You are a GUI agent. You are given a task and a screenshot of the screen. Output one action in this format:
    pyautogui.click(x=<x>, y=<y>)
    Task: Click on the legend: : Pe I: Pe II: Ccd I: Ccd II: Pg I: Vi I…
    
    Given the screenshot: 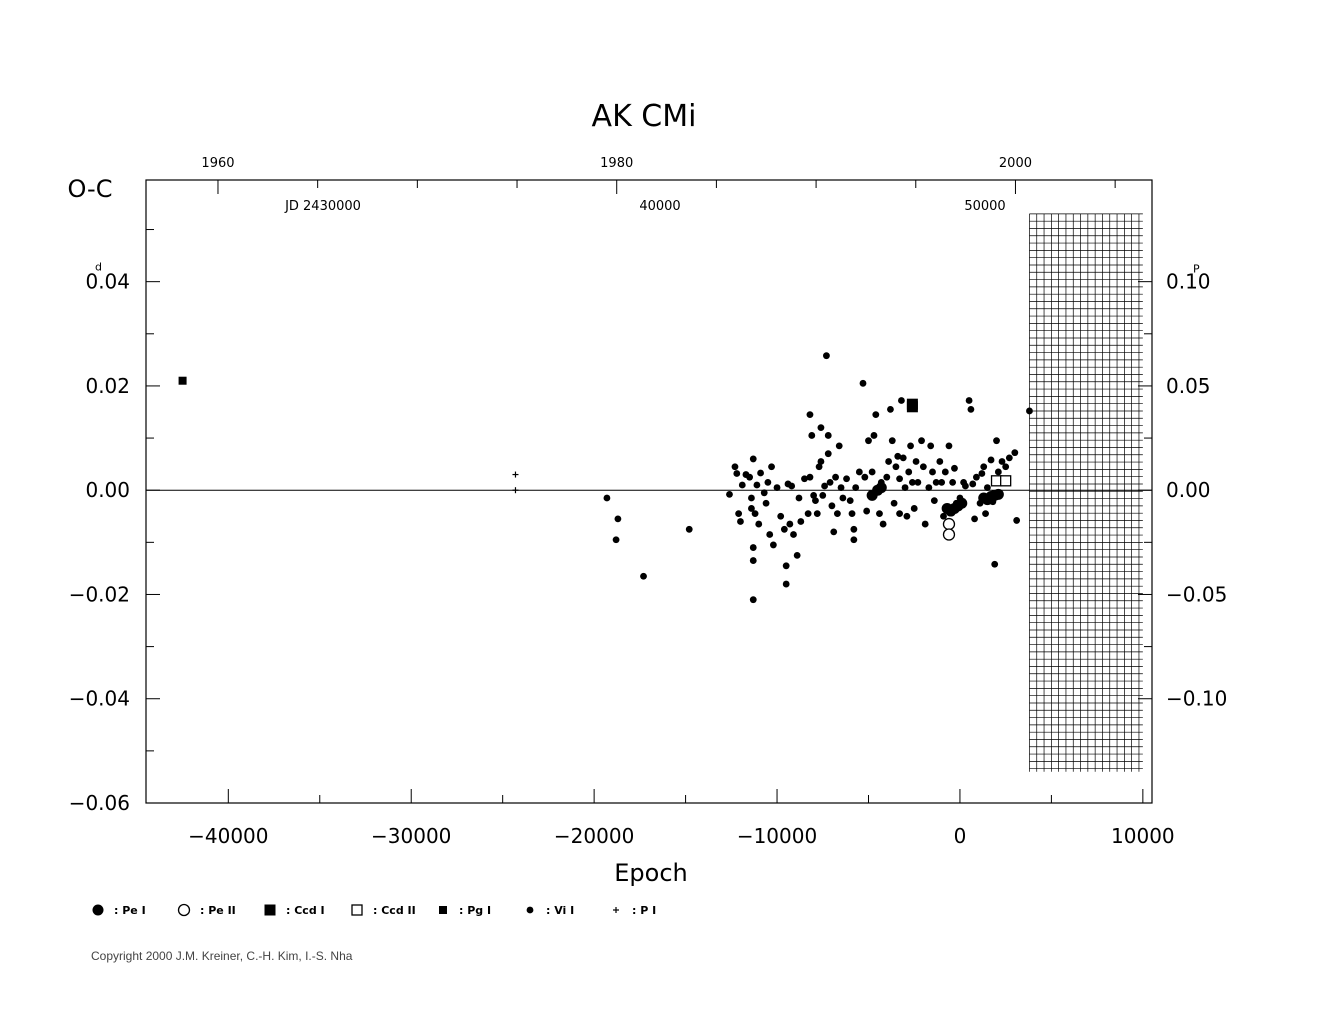 What is the action you would take?
    pyautogui.click(x=374, y=910)
    